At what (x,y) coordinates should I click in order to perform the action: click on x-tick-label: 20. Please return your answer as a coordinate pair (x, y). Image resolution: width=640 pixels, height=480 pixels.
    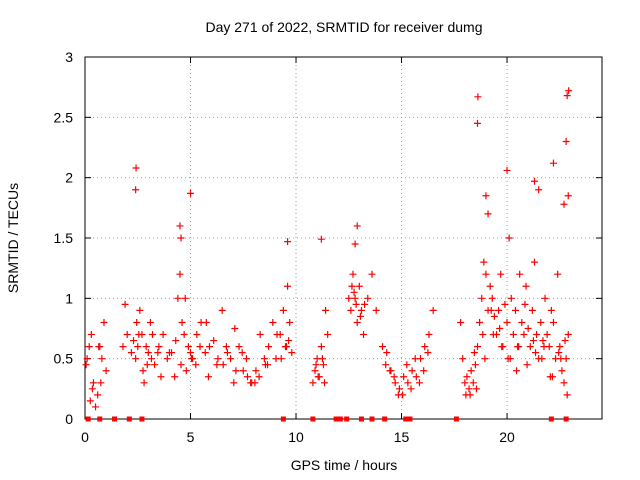
    Looking at the image, I should click on (507, 437).